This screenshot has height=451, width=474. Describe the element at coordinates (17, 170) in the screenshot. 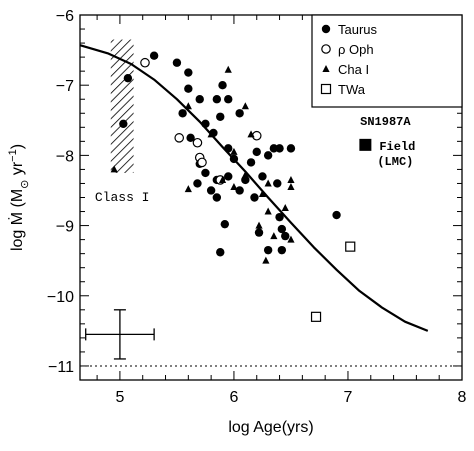

I see `y-axis-title-unit: yr` at that location.